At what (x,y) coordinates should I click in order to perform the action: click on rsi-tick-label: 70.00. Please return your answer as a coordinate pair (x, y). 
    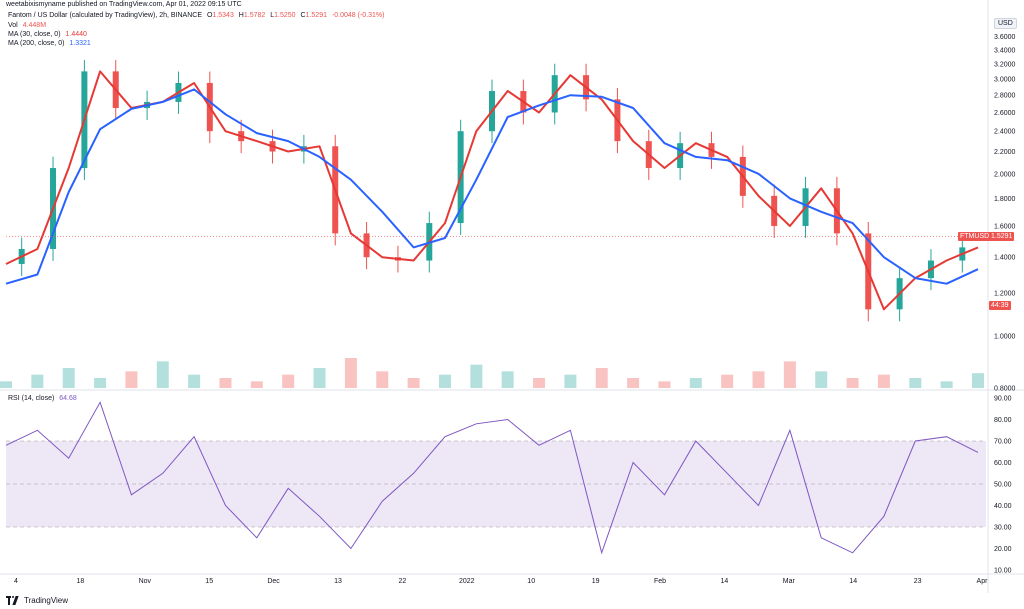
    Looking at the image, I should click on (1003, 442).